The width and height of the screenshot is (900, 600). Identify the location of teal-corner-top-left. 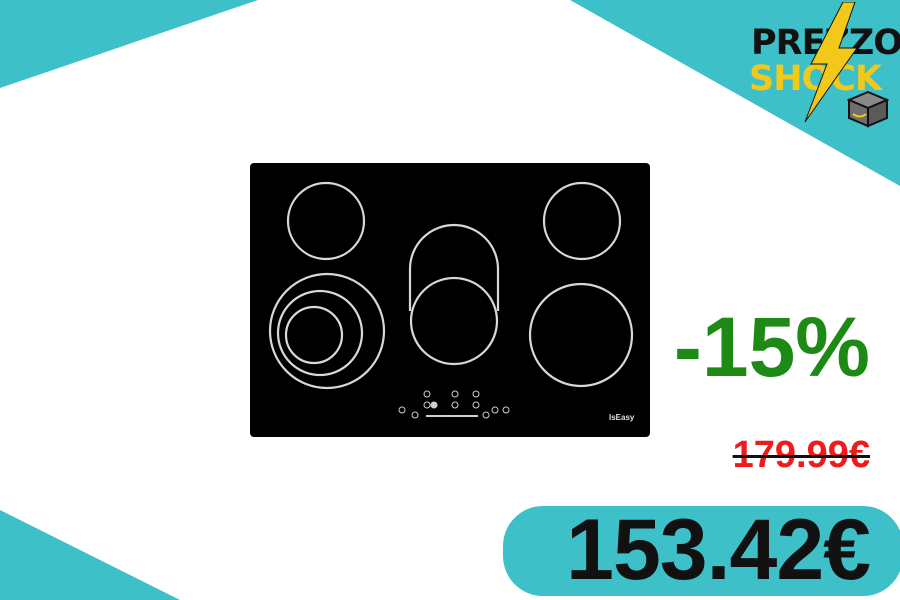
(129, 44).